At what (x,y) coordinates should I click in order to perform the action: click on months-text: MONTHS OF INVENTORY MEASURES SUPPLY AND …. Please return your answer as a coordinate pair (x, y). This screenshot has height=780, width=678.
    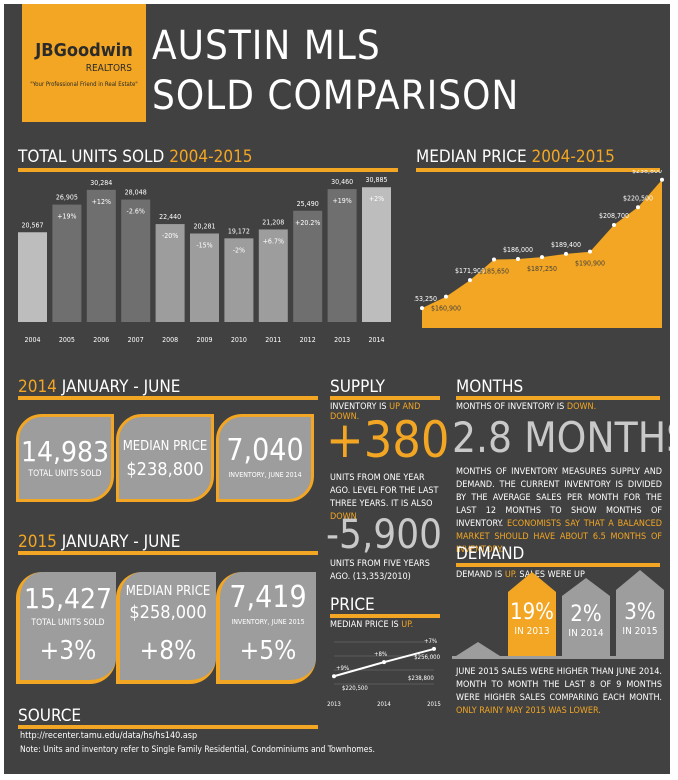
    Looking at the image, I should click on (559, 511).